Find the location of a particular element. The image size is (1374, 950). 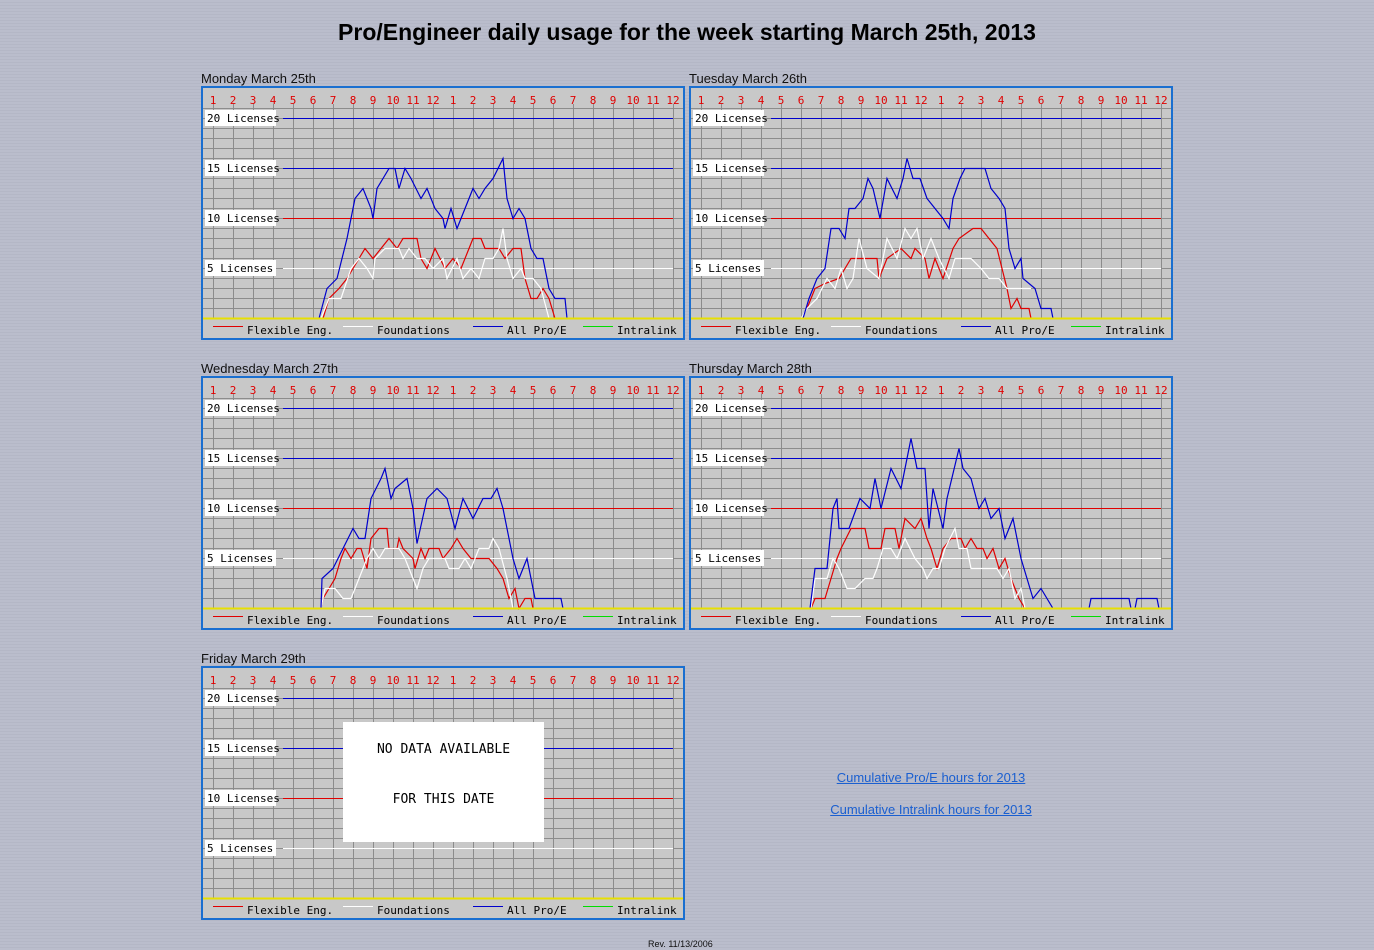

day-label-thursday: Thursday March 28th is located at coordinates (750, 368).